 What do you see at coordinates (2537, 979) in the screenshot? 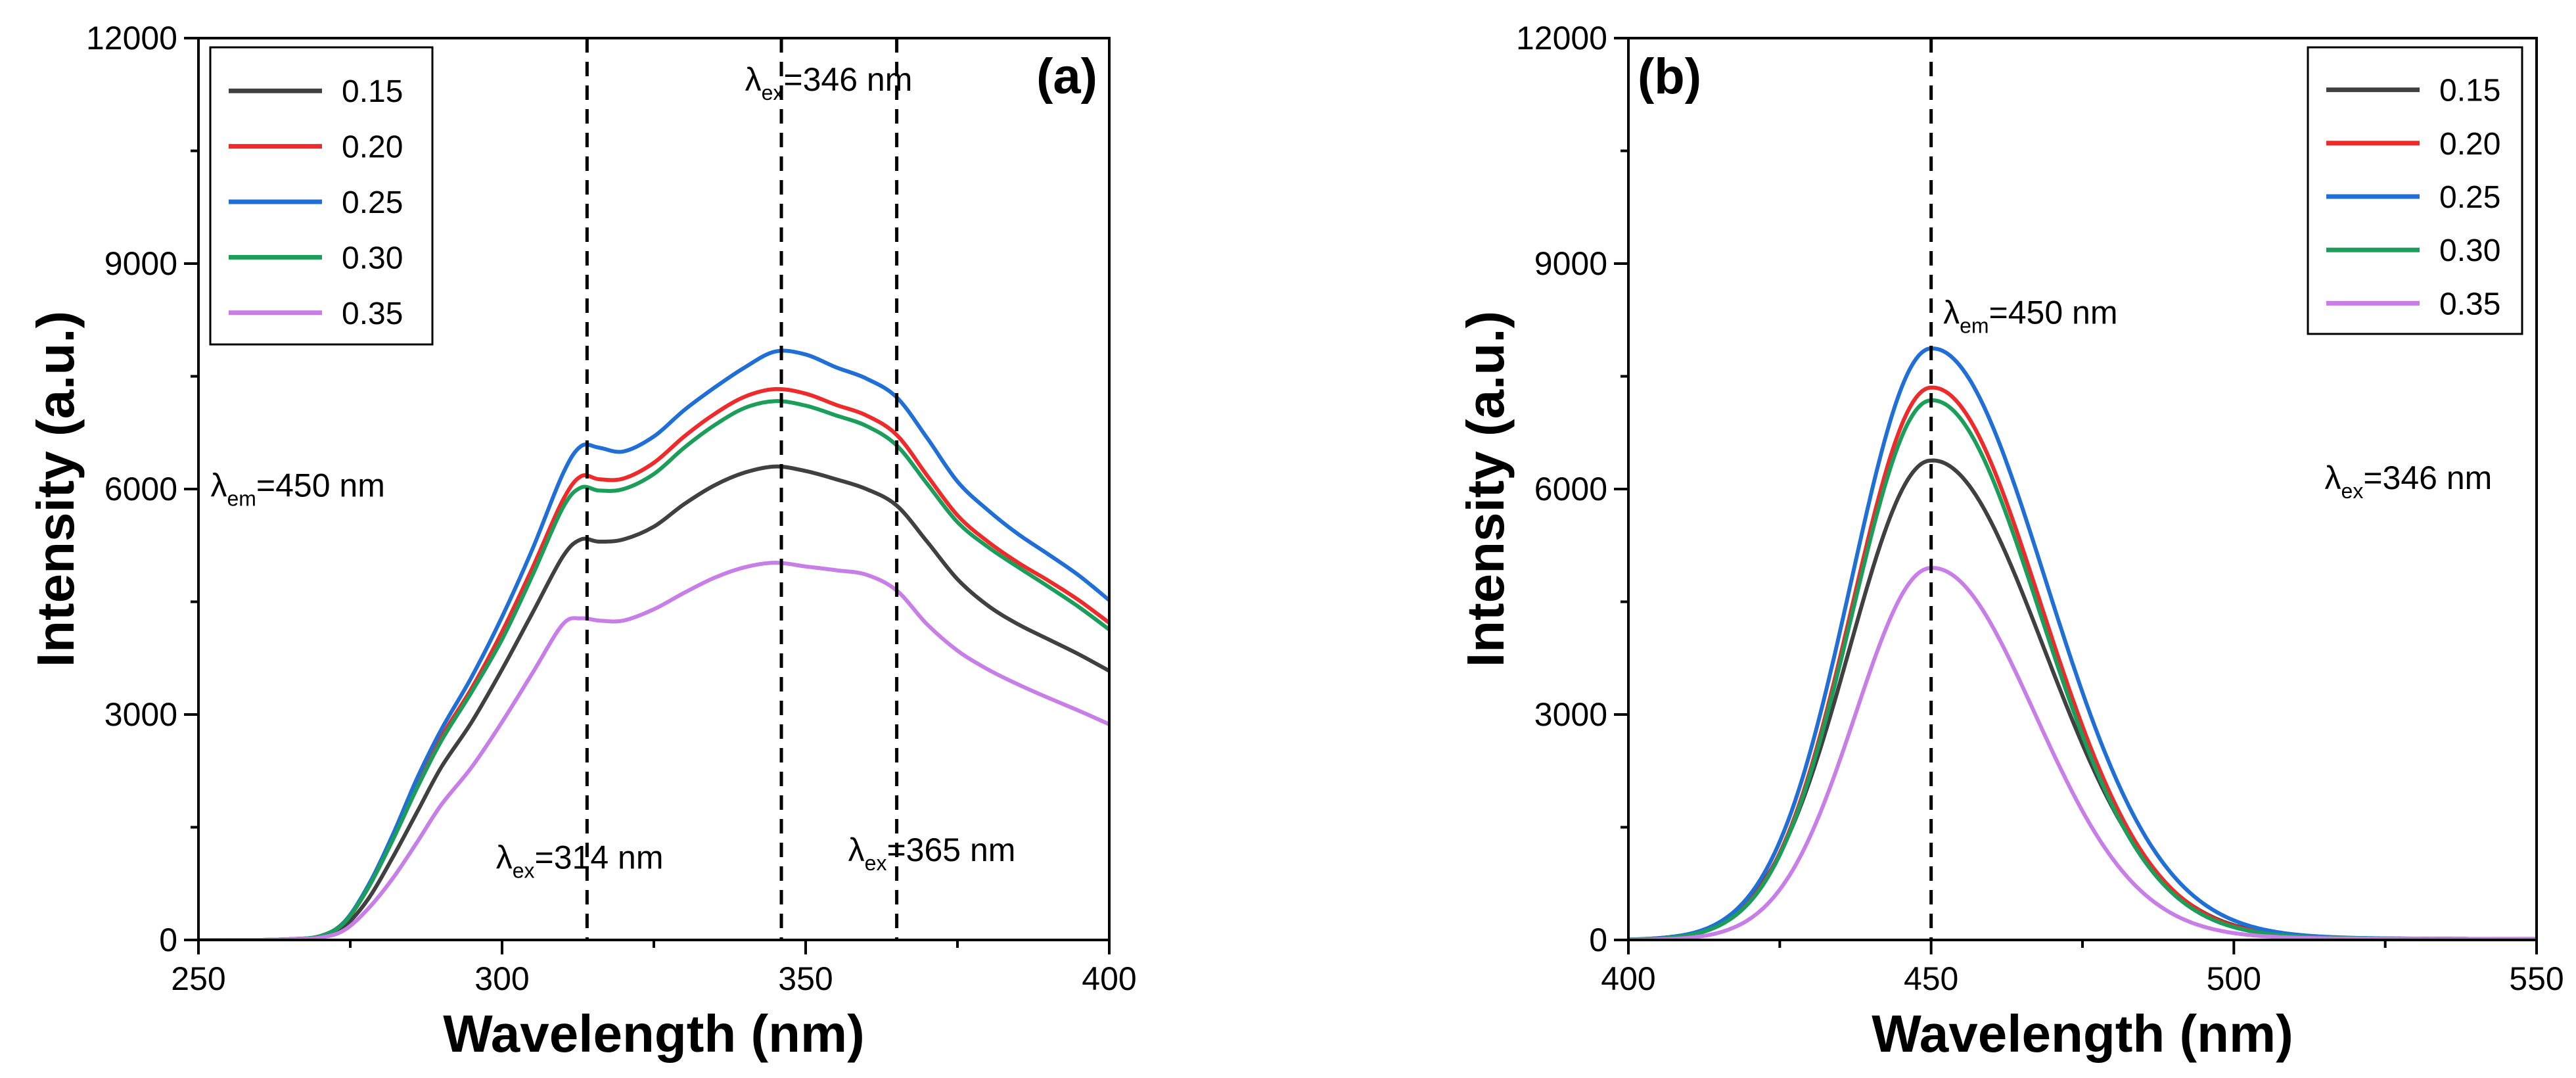
I see `x-tick-label: 550` at bounding box center [2537, 979].